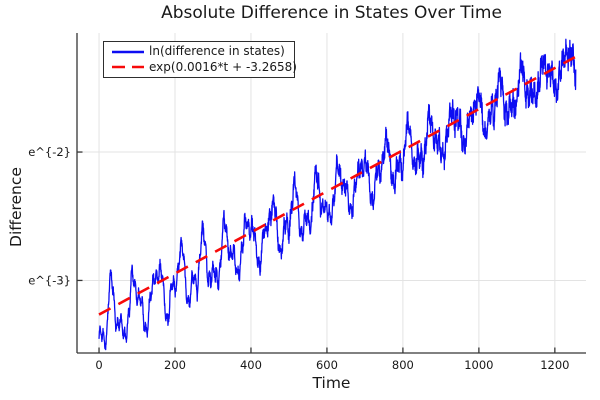 The width and height of the screenshot is (600, 400). I want to click on x-tick-label: 1200, so click(554, 365).